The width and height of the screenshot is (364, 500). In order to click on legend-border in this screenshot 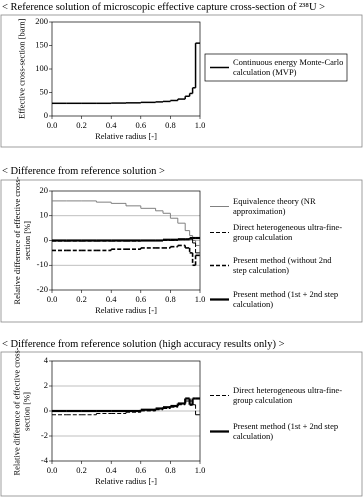, I will do `click(276, 67)`.